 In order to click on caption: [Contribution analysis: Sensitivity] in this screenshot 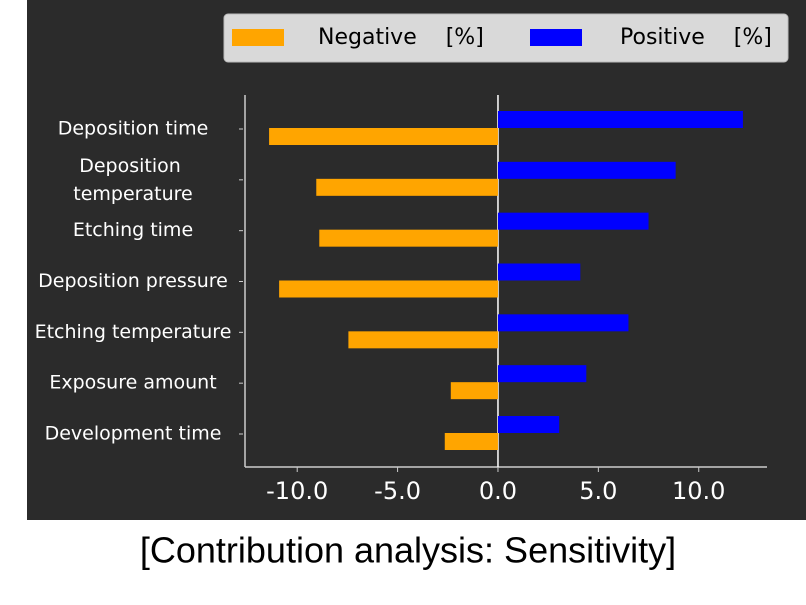, I will do `click(408, 550)`.